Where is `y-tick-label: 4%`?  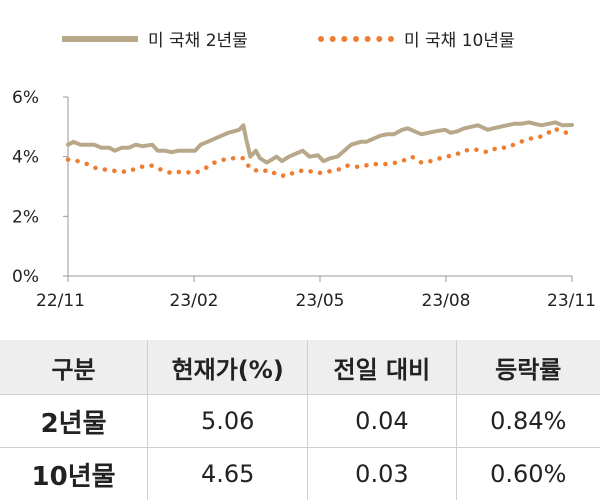
y-tick-label: 4% is located at coordinates (25, 158).